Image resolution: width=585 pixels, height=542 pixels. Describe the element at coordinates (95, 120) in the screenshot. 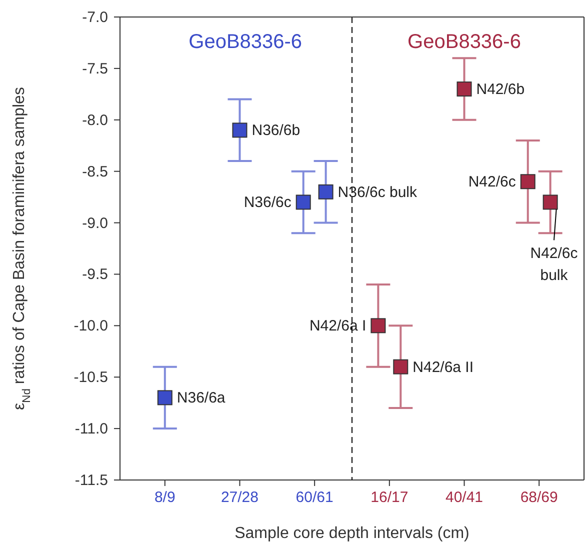

I see `y-tick-label: -8.0` at that location.